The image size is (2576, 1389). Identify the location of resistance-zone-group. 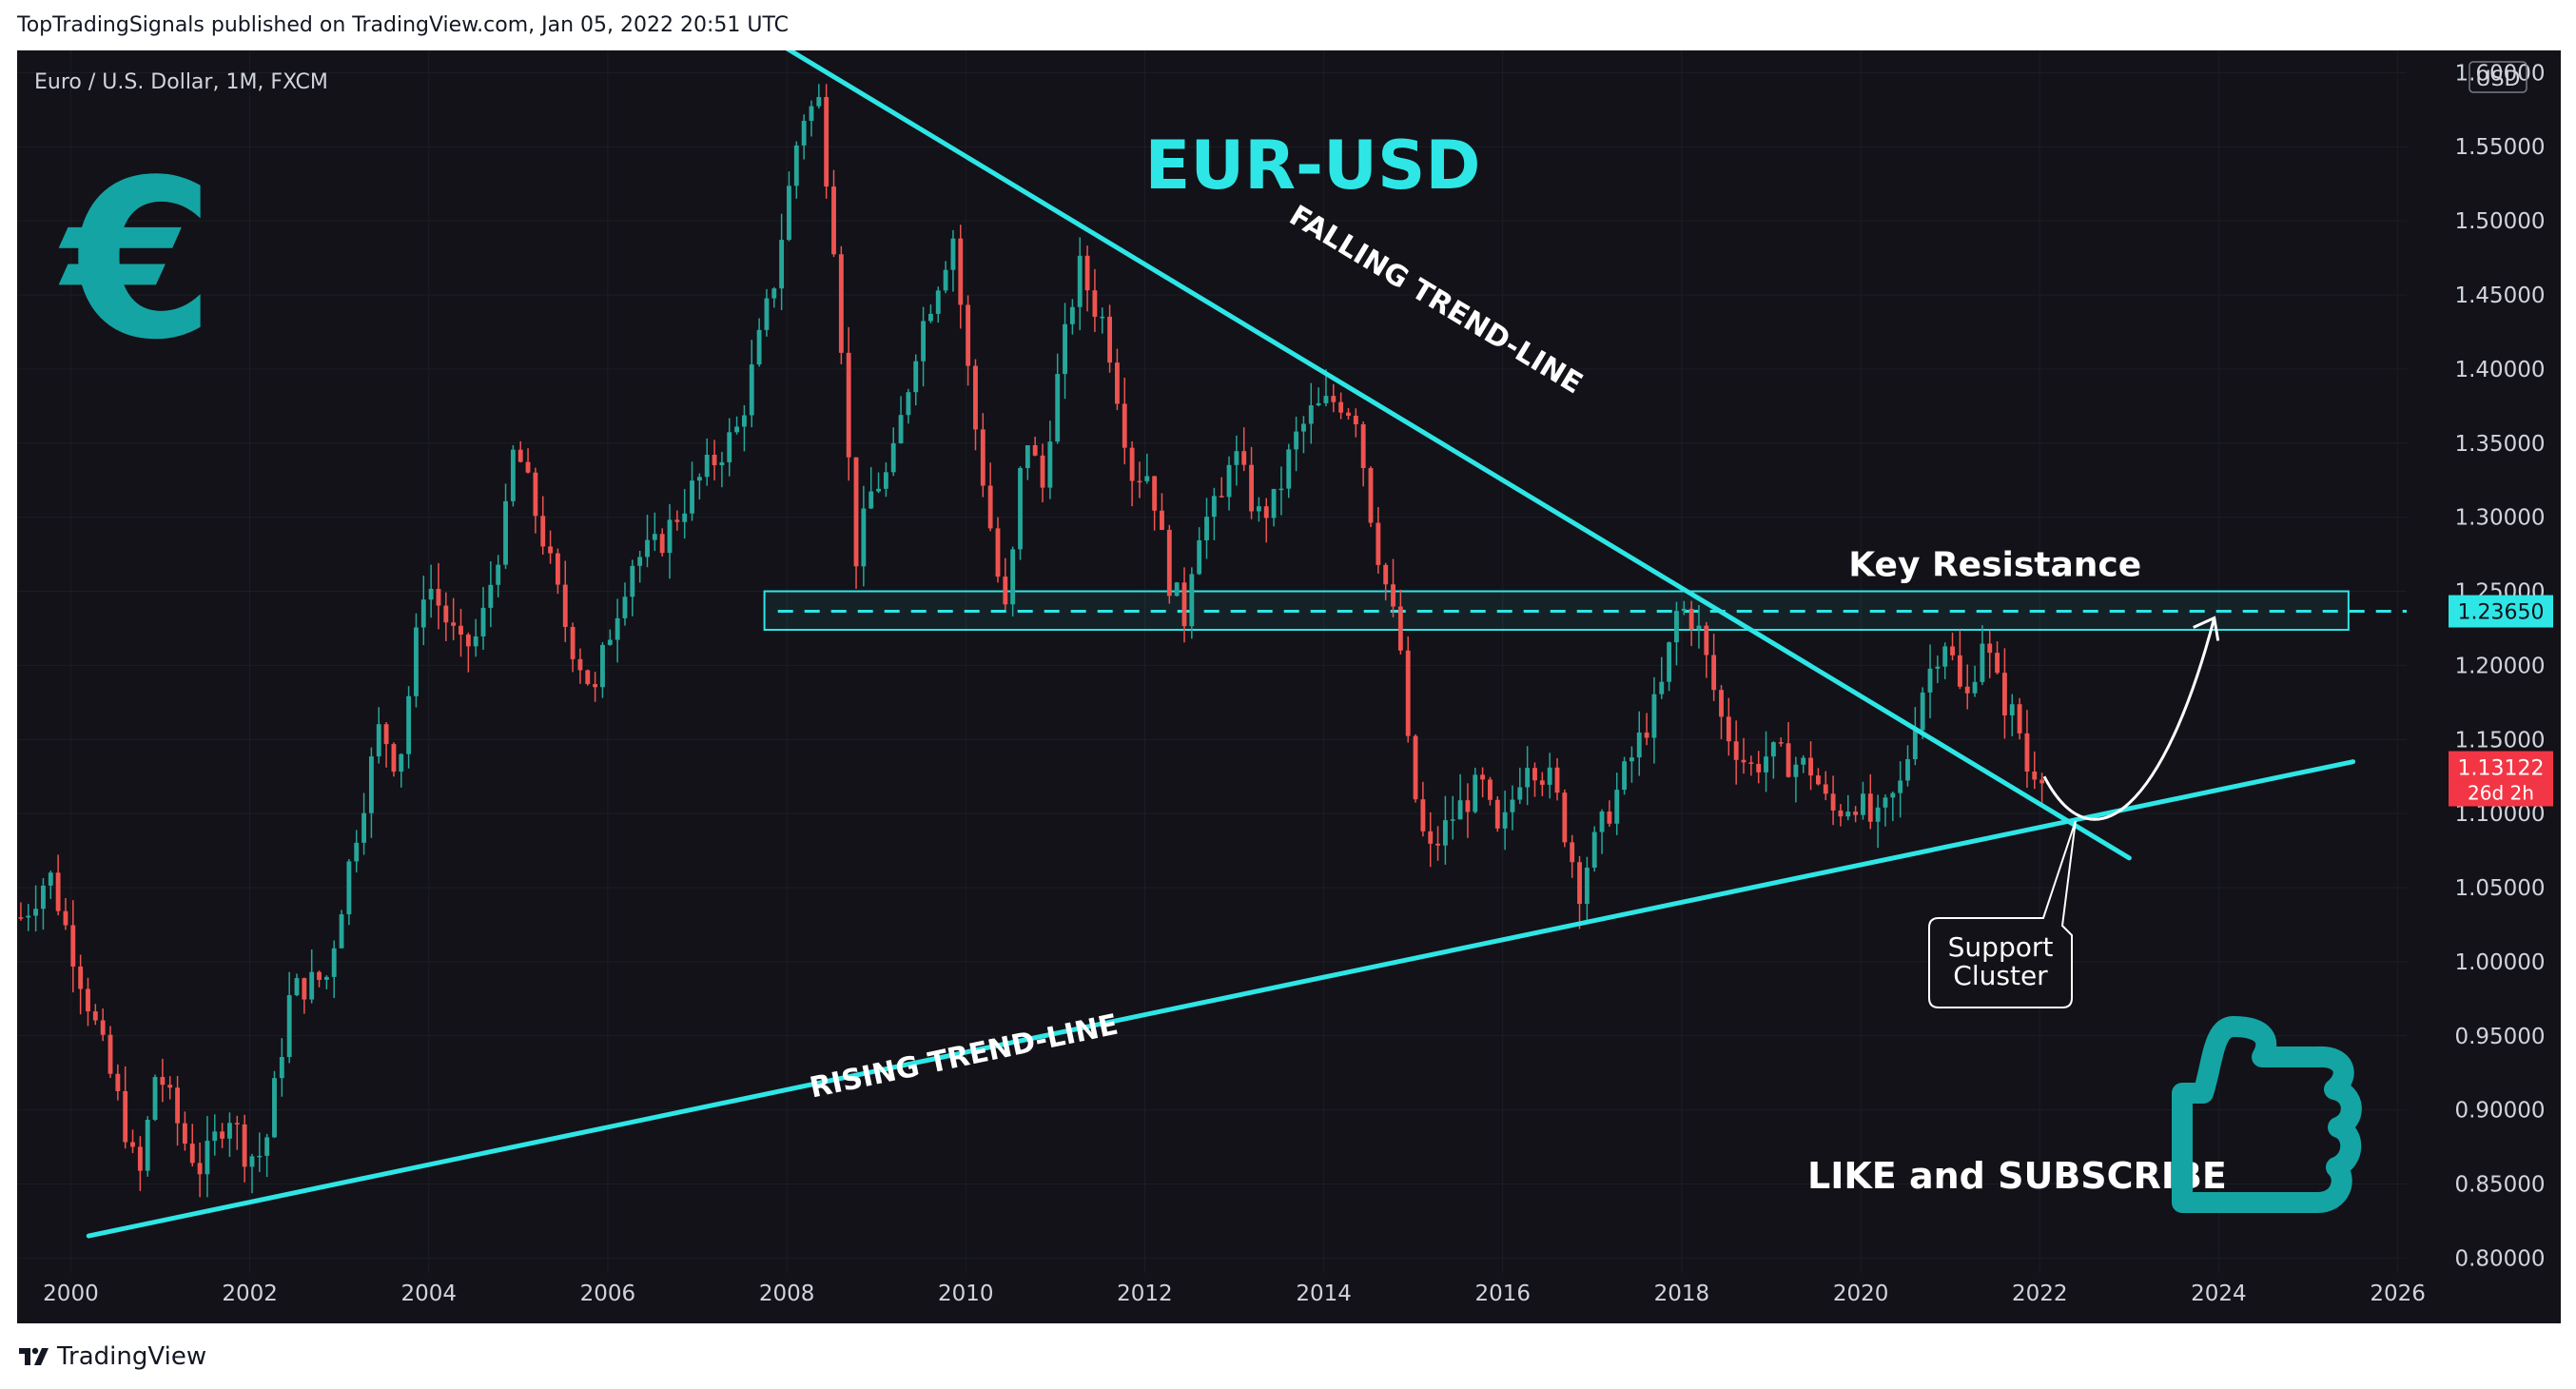
(1585, 611).